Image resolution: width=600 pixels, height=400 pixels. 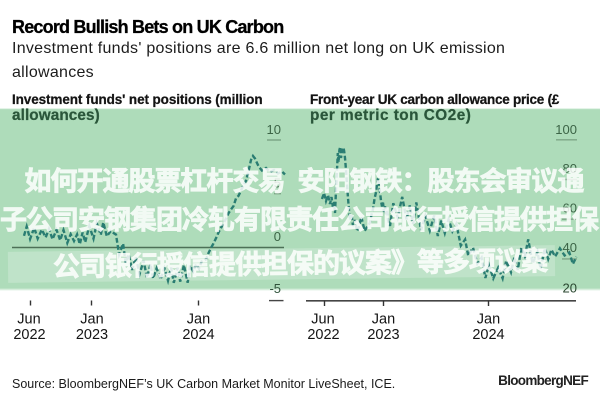 I want to click on svg-text: 100, so click(x=566, y=129).